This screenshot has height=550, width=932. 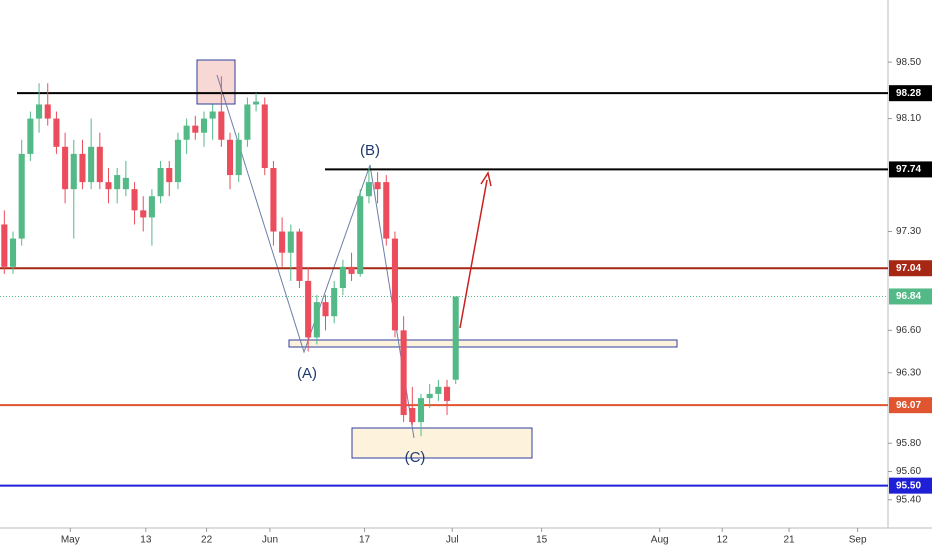 I want to click on x-tick-label: 12, so click(x=723, y=540).